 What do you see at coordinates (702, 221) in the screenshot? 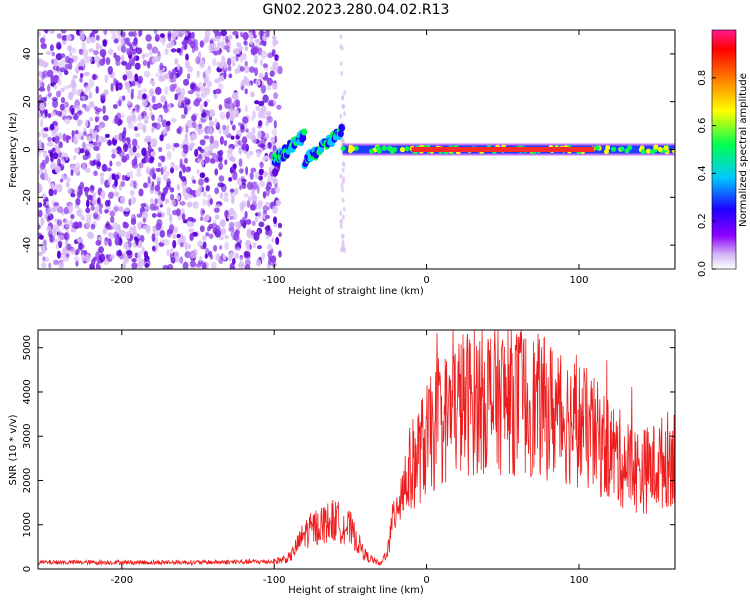
I see `colorbar-tick-label: 0.2` at bounding box center [702, 221].